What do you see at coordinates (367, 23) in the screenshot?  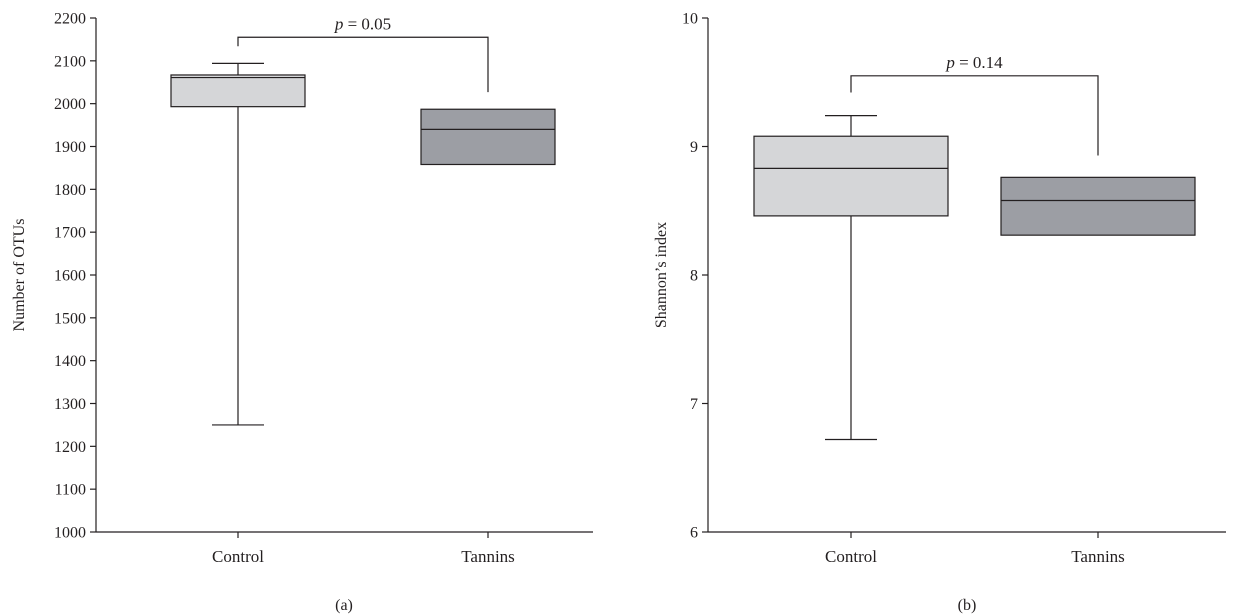 I see `p-value-text: = 0.05` at bounding box center [367, 23].